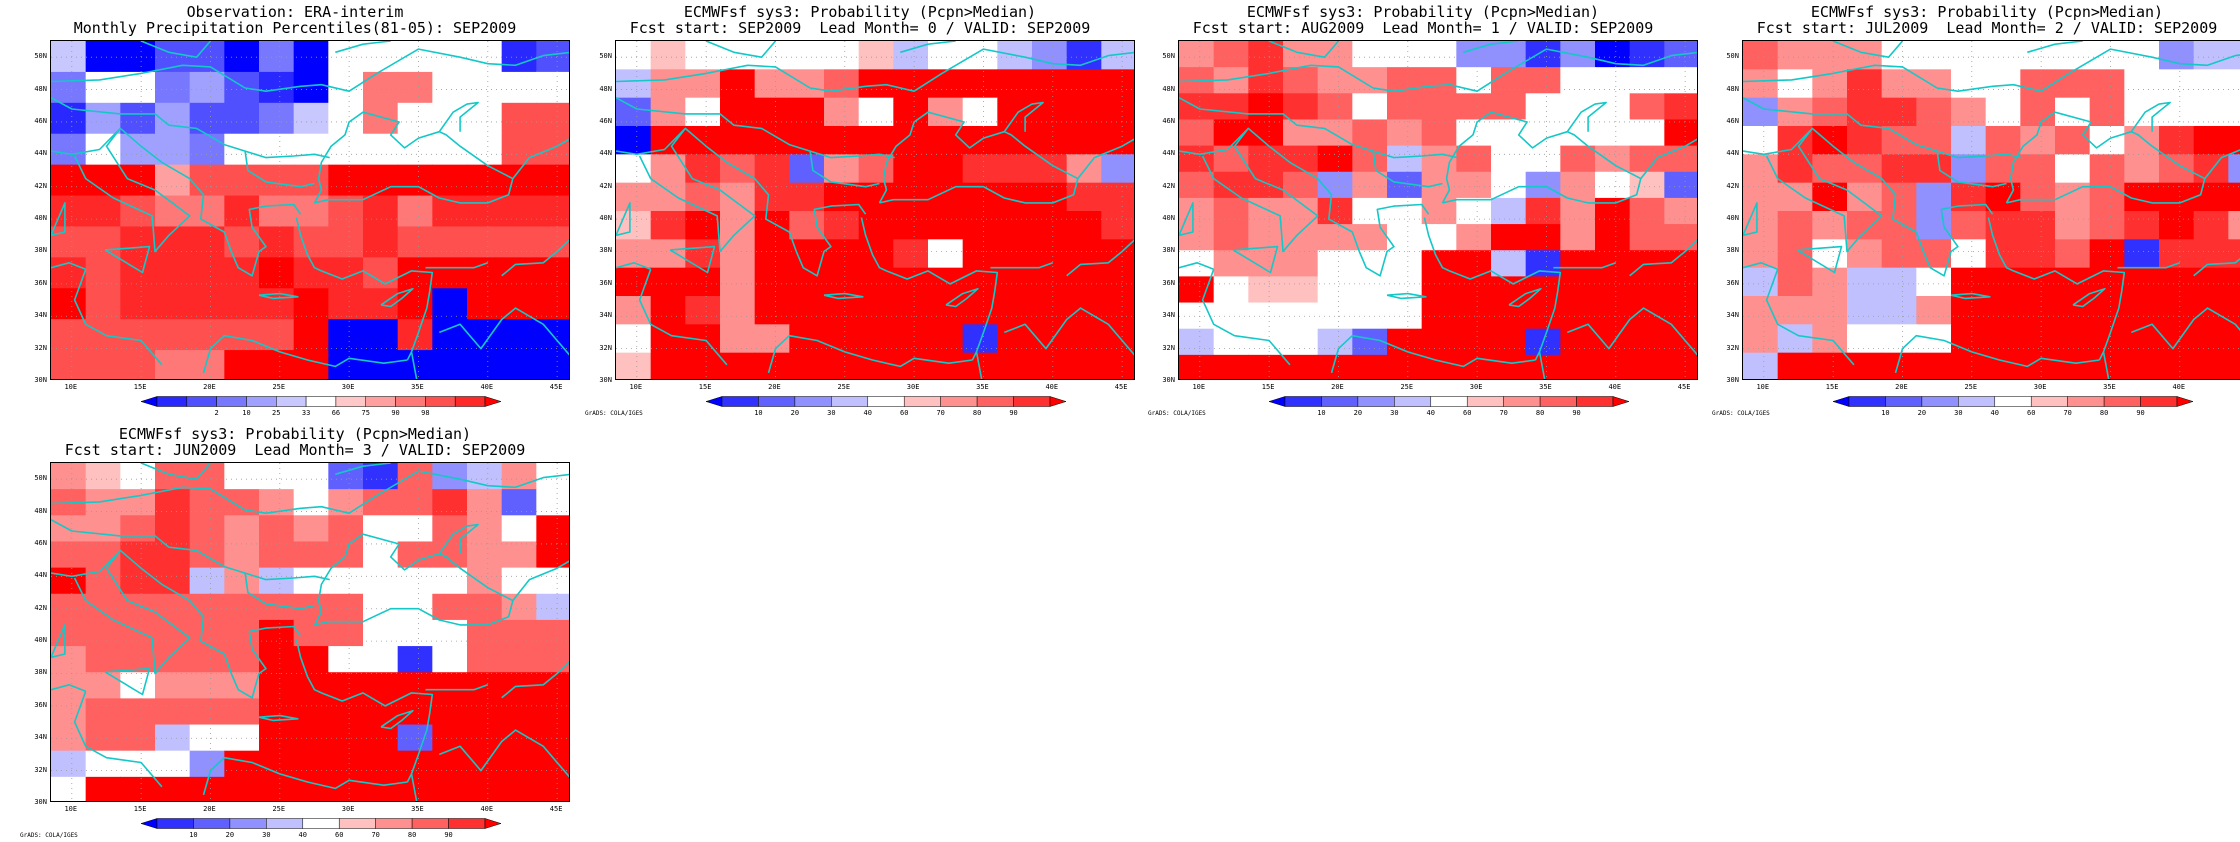 This screenshot has width=2240, height=842. Describe the element at coordinates (605, 380) in the screenshot. I see `lat-tick-label: 30N` at that location.